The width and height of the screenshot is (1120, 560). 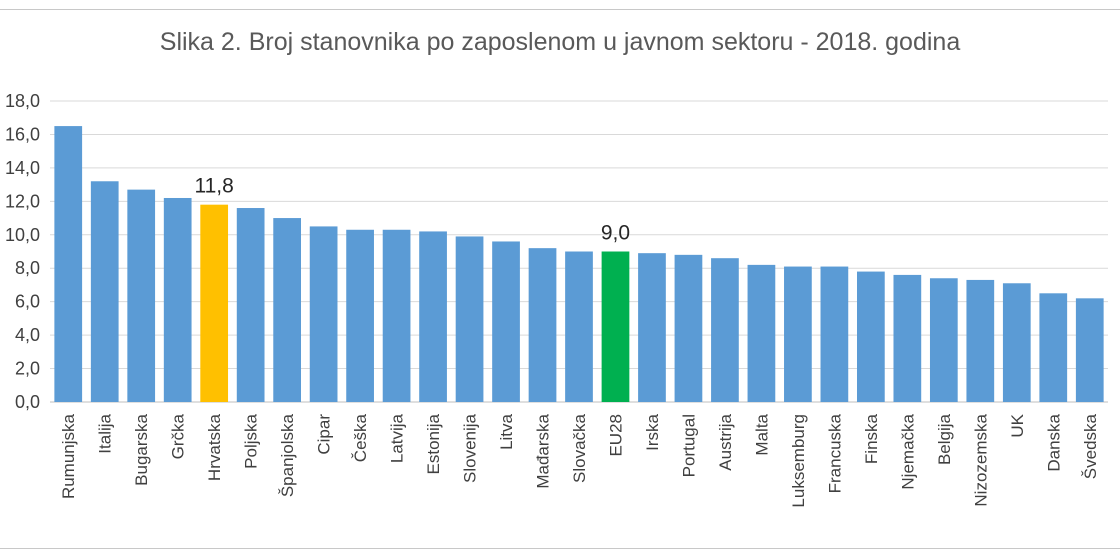 What do you see at coordinates (725, 330) in the screenshot?
I see `bar-austrija` at bounding box center [725, 330].